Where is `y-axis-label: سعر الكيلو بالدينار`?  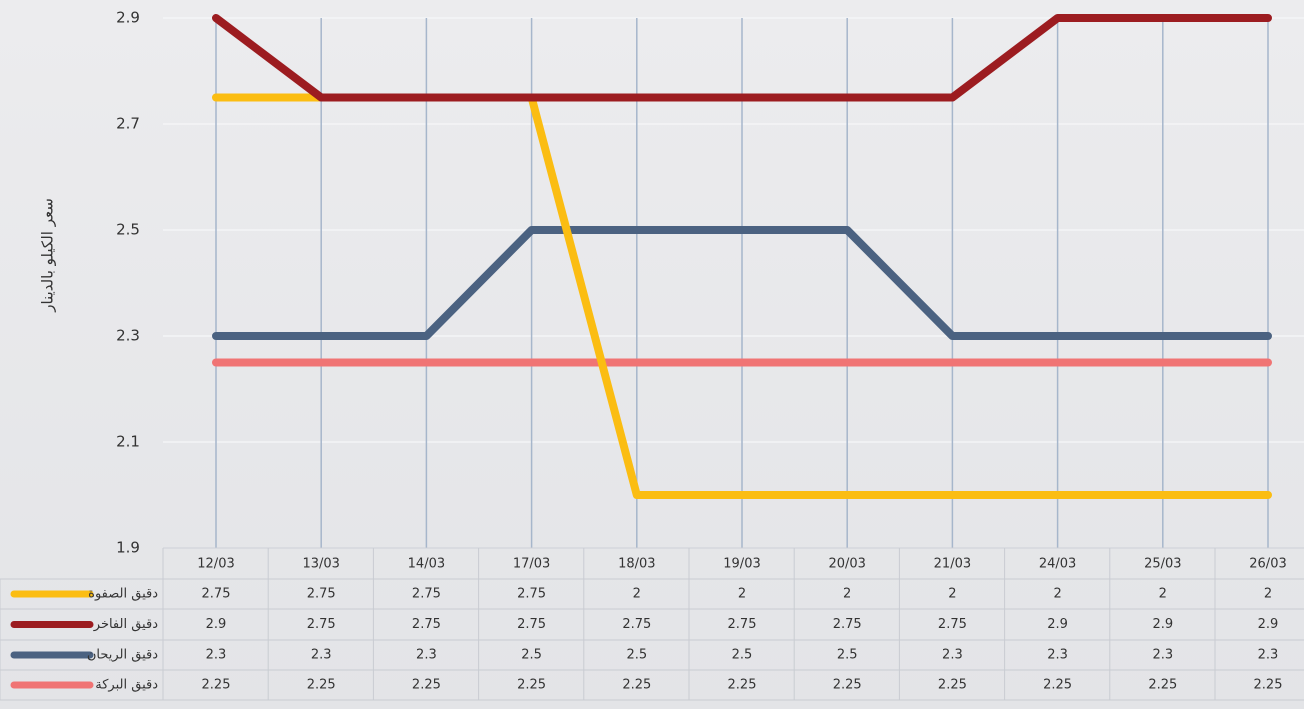 y-axis-label: سعر الكيلو بالدينار is located at coordinates (48, 255).